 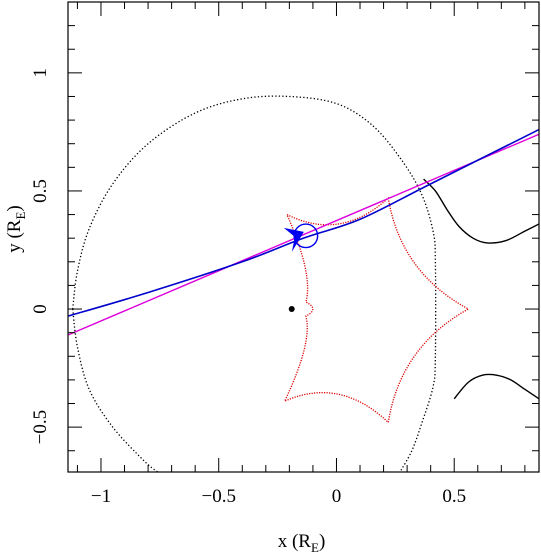 I want to click on y-axis-label-sub: E, so click(x=20, y=216).